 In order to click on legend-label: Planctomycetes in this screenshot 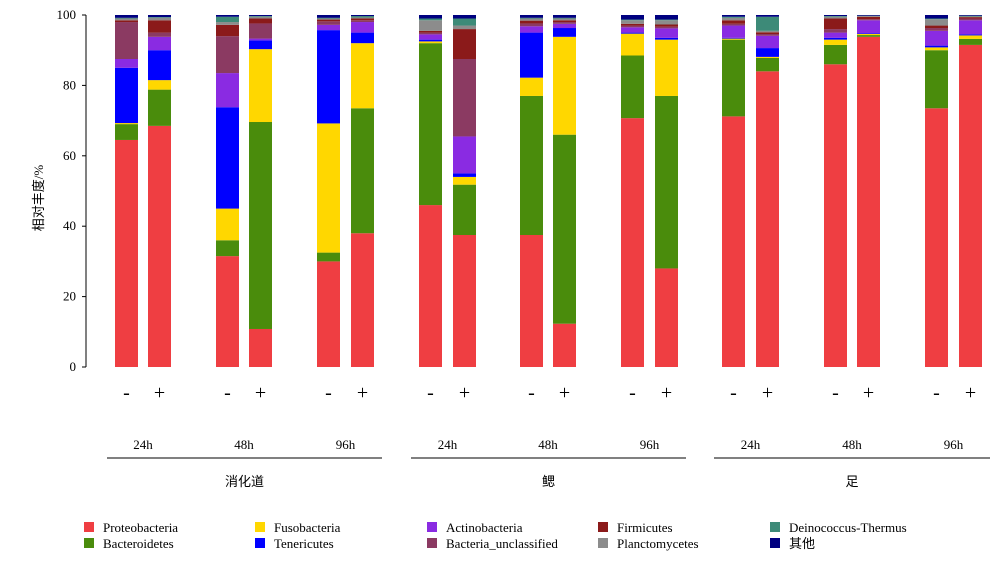, I will do `click(658, 543)`.